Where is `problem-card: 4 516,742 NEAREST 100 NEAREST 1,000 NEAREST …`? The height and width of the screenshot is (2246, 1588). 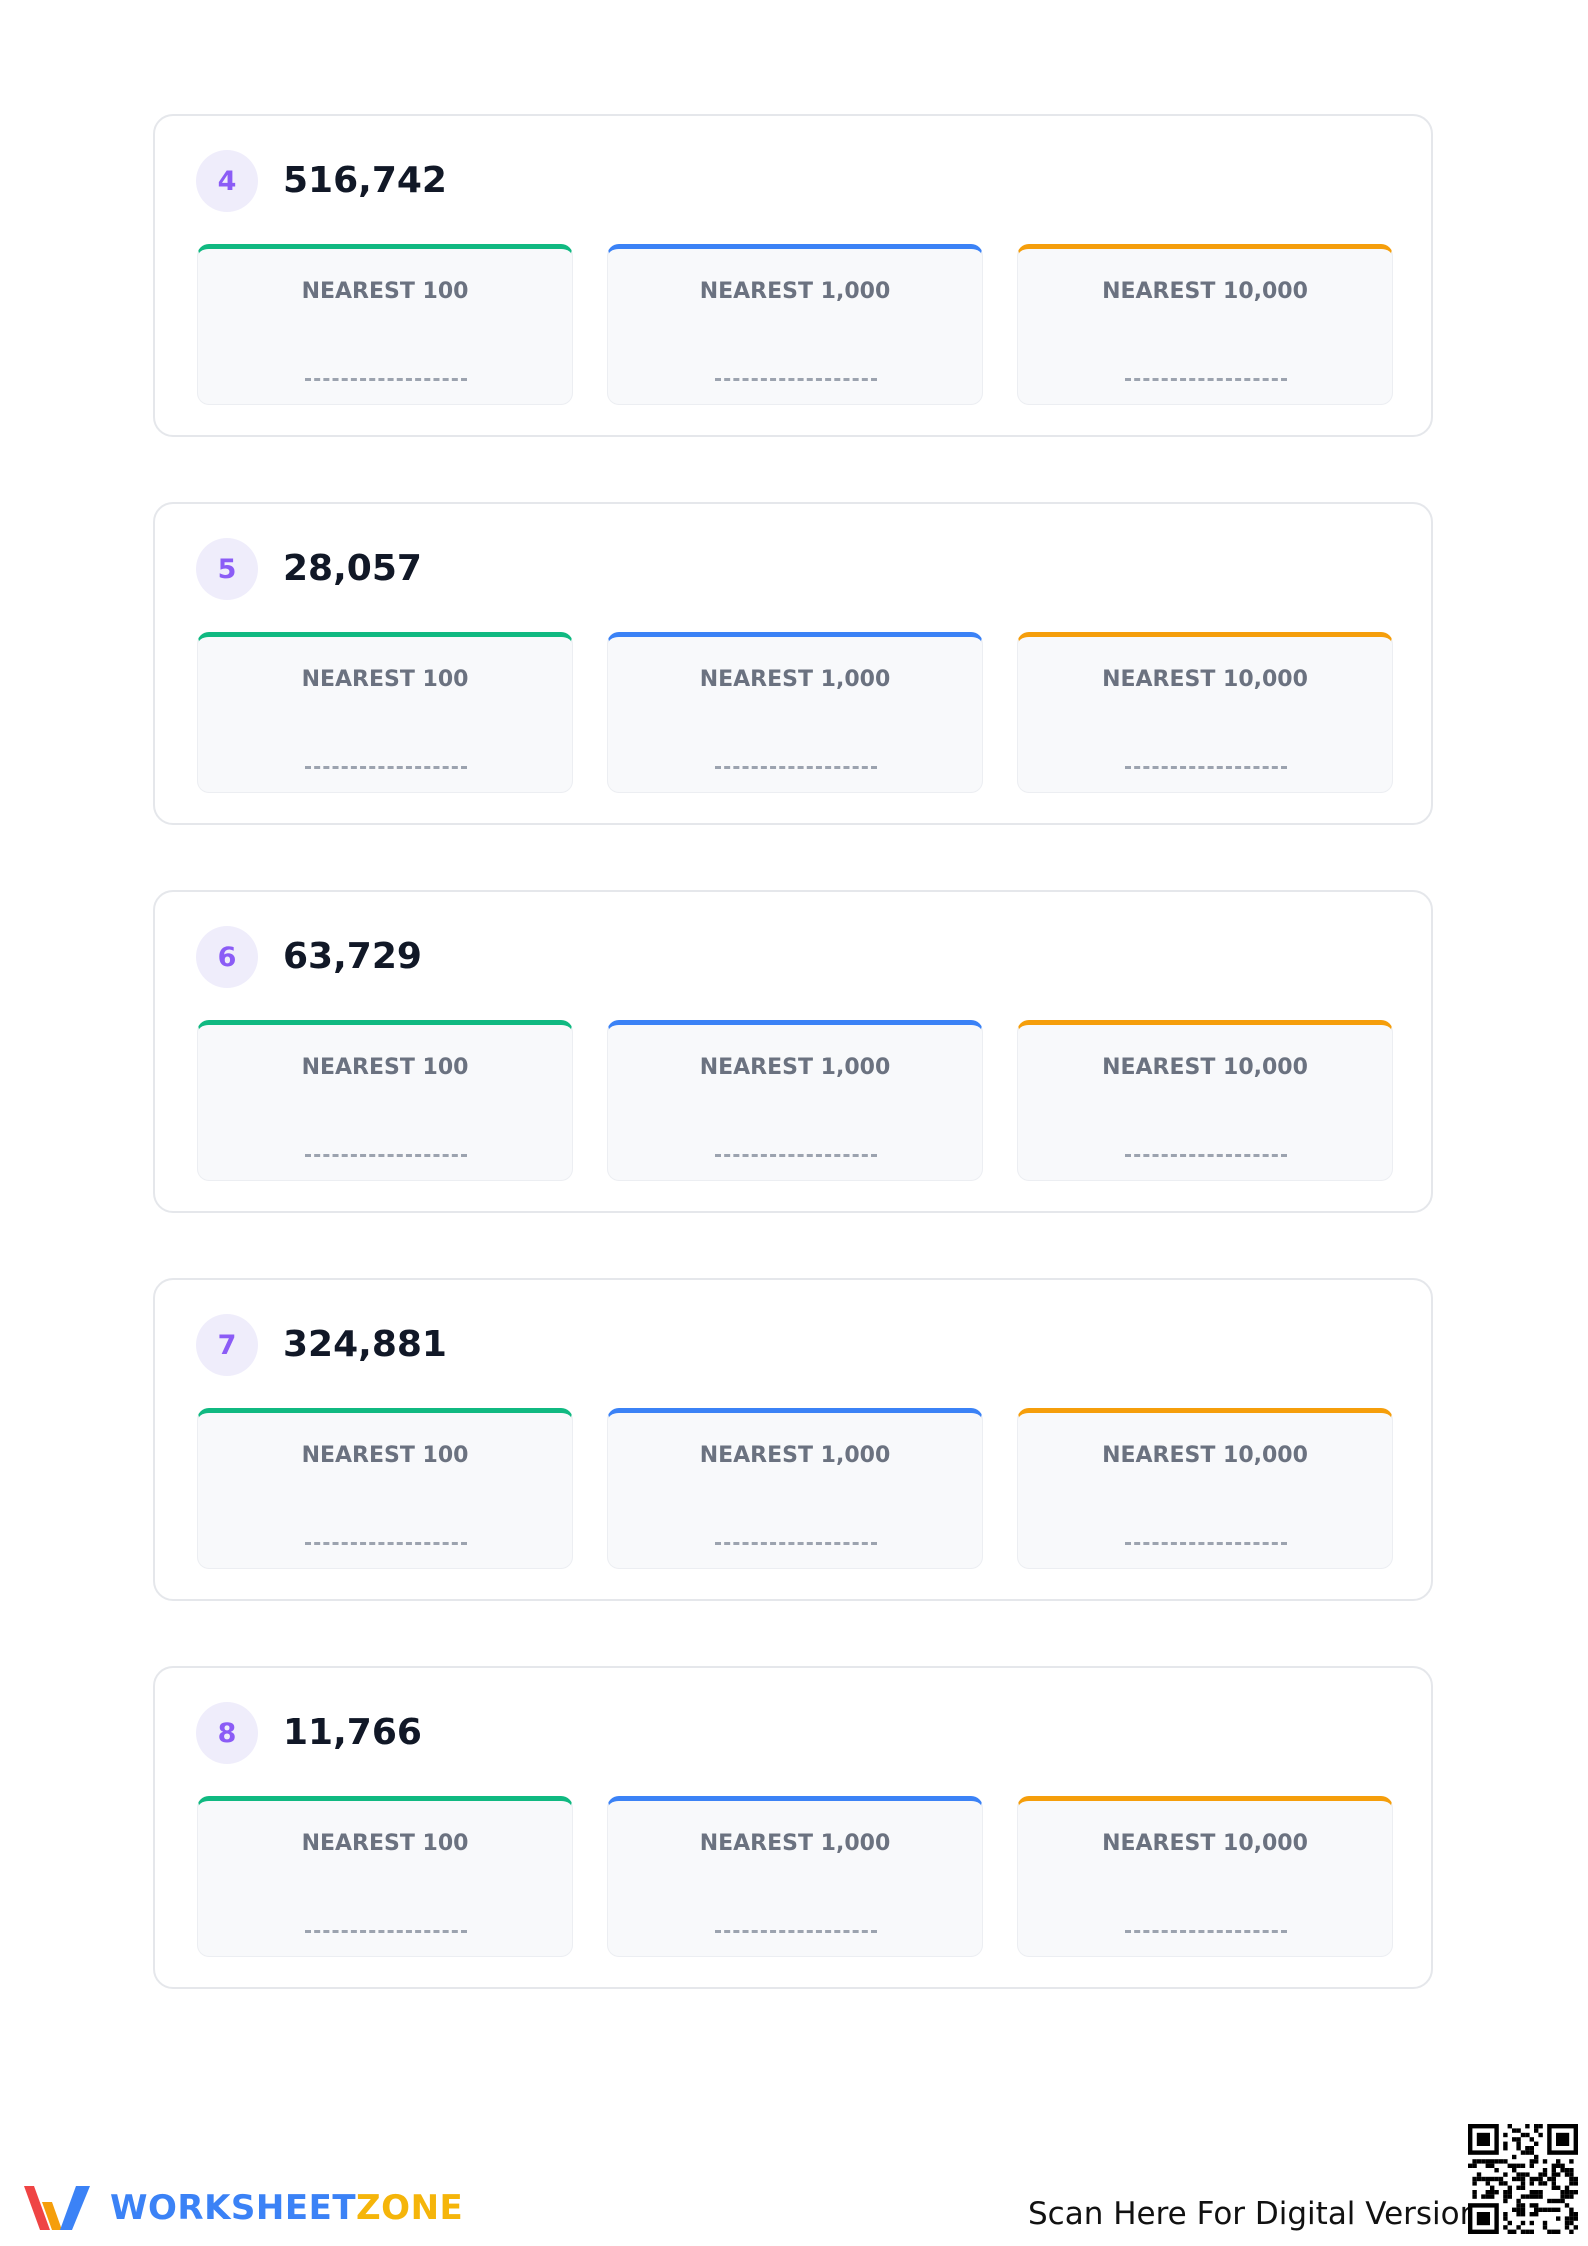 problem-card: 4 516,742 NEAREST 100 NEAREST 1,000 NEAREST … is located at coordinates (793, 275).